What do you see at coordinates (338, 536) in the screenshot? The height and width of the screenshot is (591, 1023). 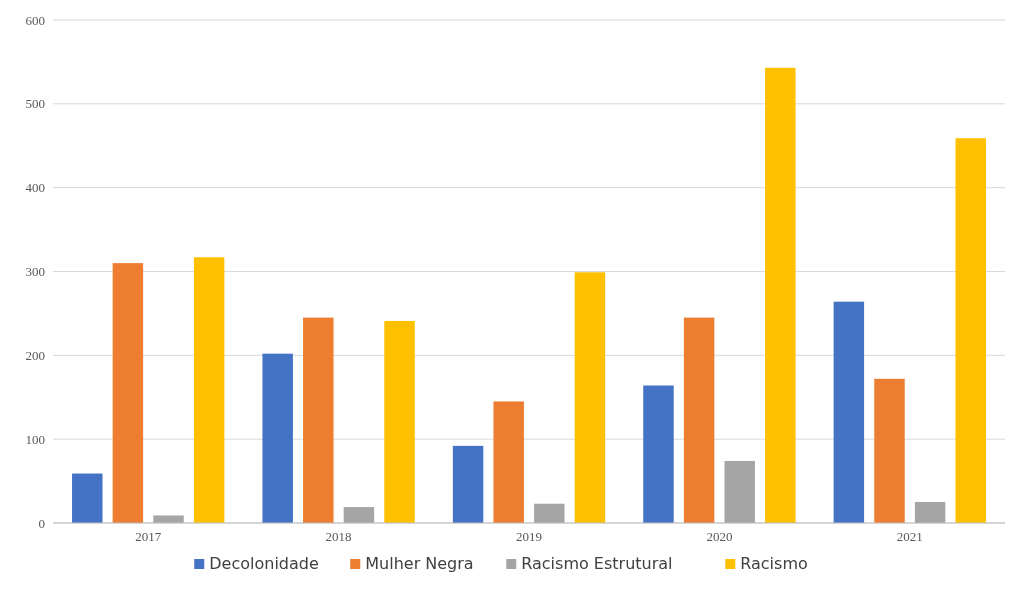 I see `x-tick-label: 2018` at bounding box center [338, 536].